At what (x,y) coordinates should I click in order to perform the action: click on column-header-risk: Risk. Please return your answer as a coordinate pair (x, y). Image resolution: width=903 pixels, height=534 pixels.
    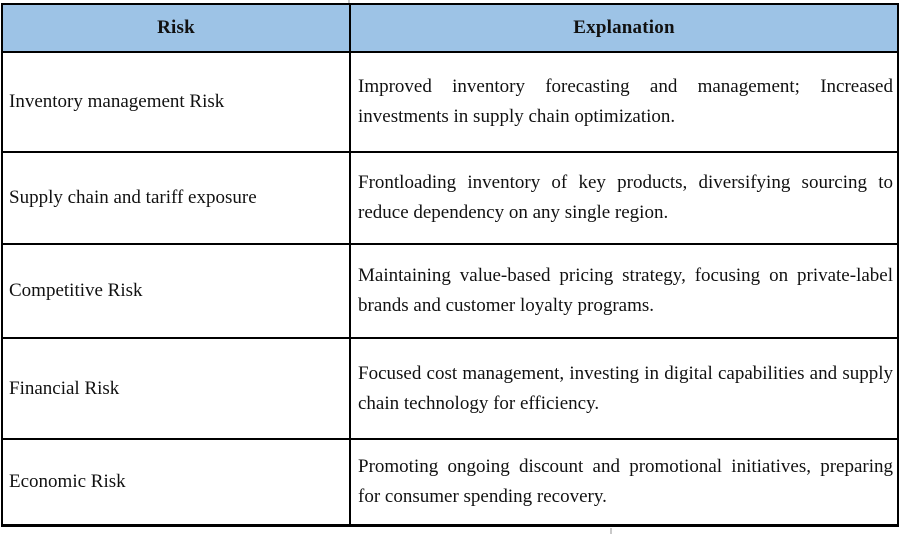
    Looking at the image, I should click on (176, 28).